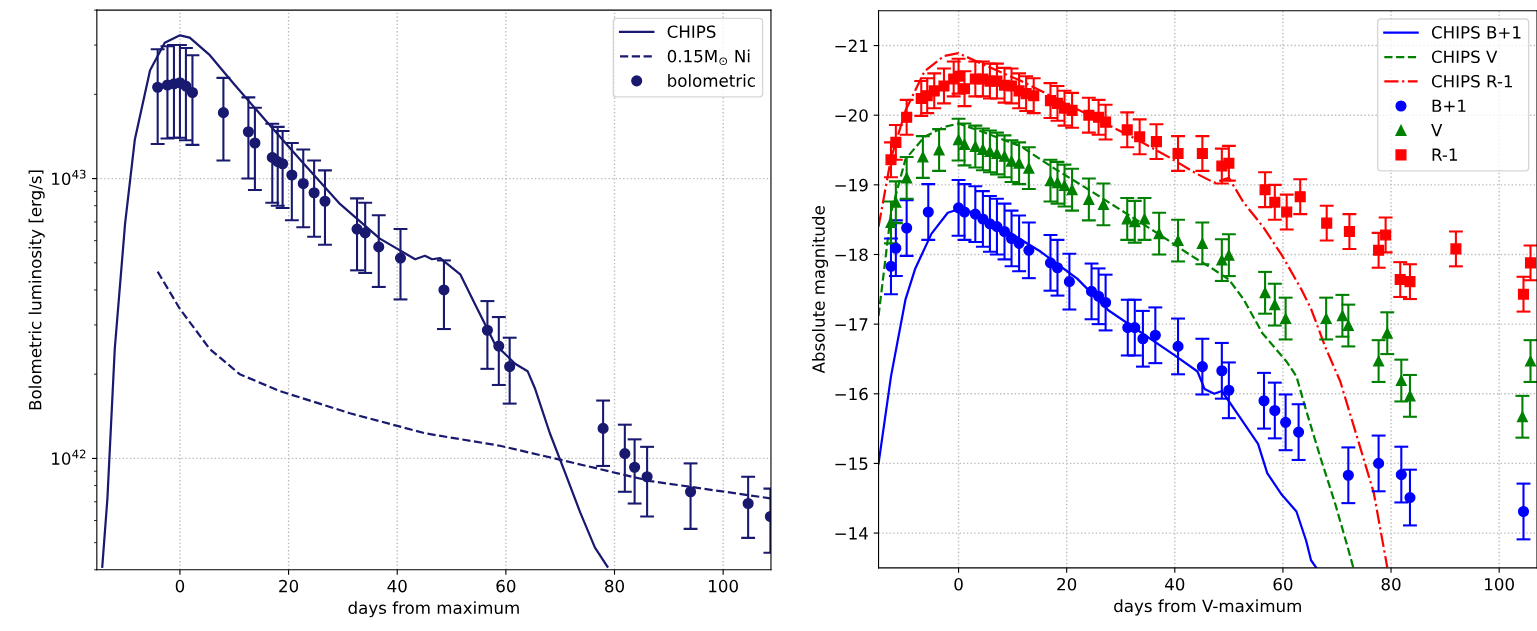  I want to click on legend-label: CHIPS R-1, so click(1471, 81).